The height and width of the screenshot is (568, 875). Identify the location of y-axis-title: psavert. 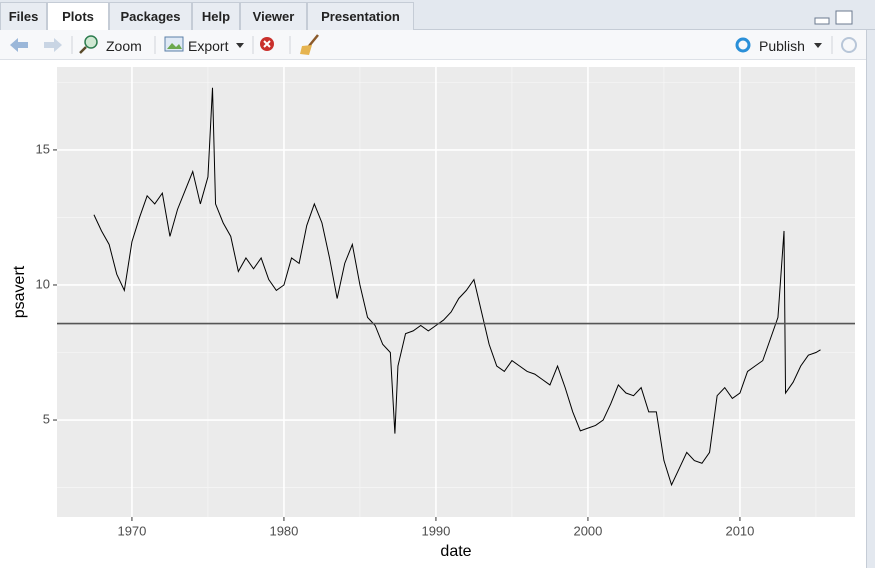
(19, 291).